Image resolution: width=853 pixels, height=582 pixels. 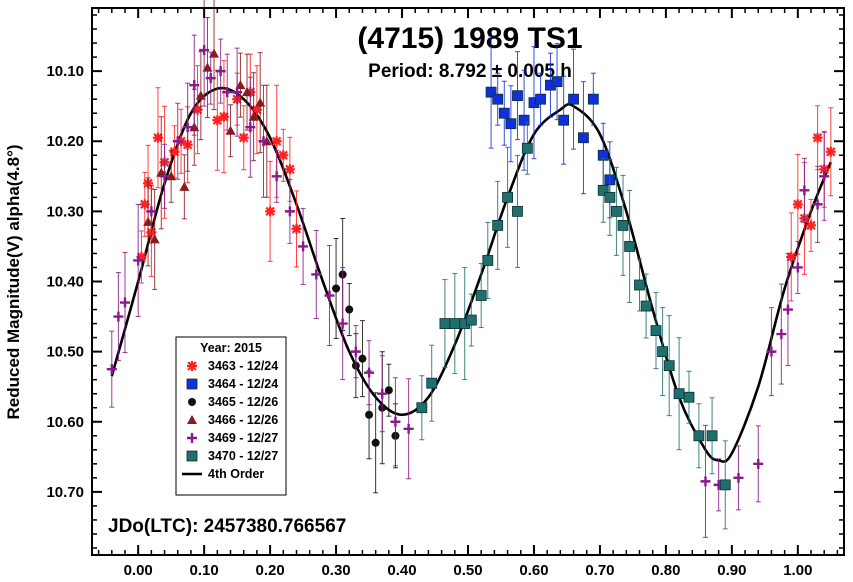 I want to click on legend-label: 3470 - 12/27, so click(x=243, y=456).